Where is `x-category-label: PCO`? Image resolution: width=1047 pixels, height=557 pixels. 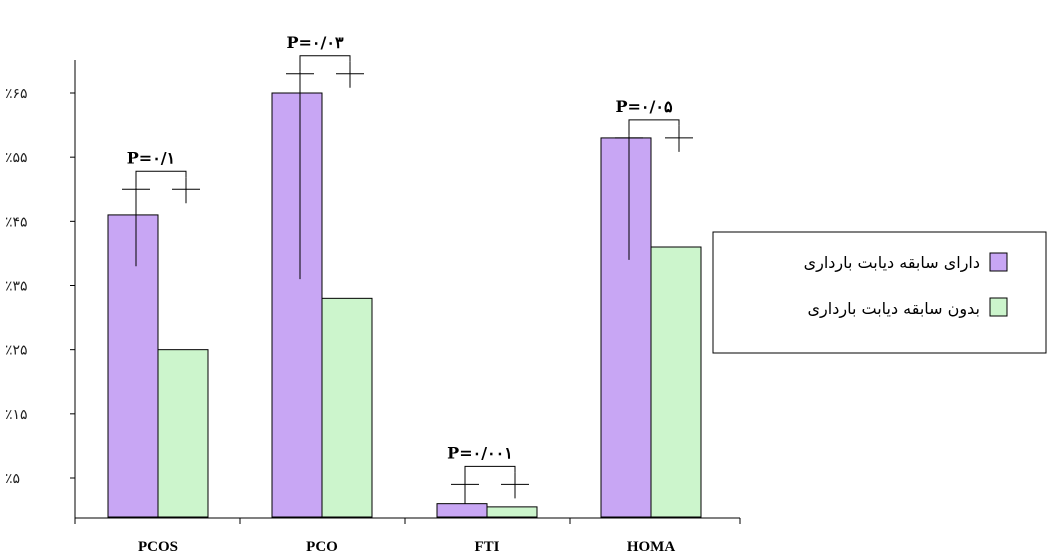 x-category-label: PCO is located at coordinates (322, 547).